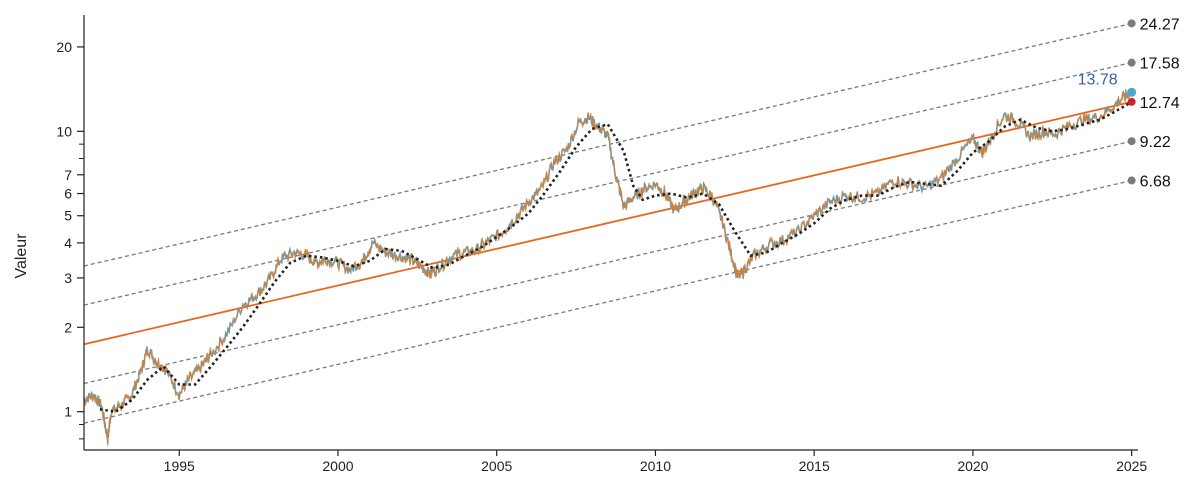  Describe the element at coordinates (68, 194) in the screenshot. I see `y-tick-label: 6` at that location.